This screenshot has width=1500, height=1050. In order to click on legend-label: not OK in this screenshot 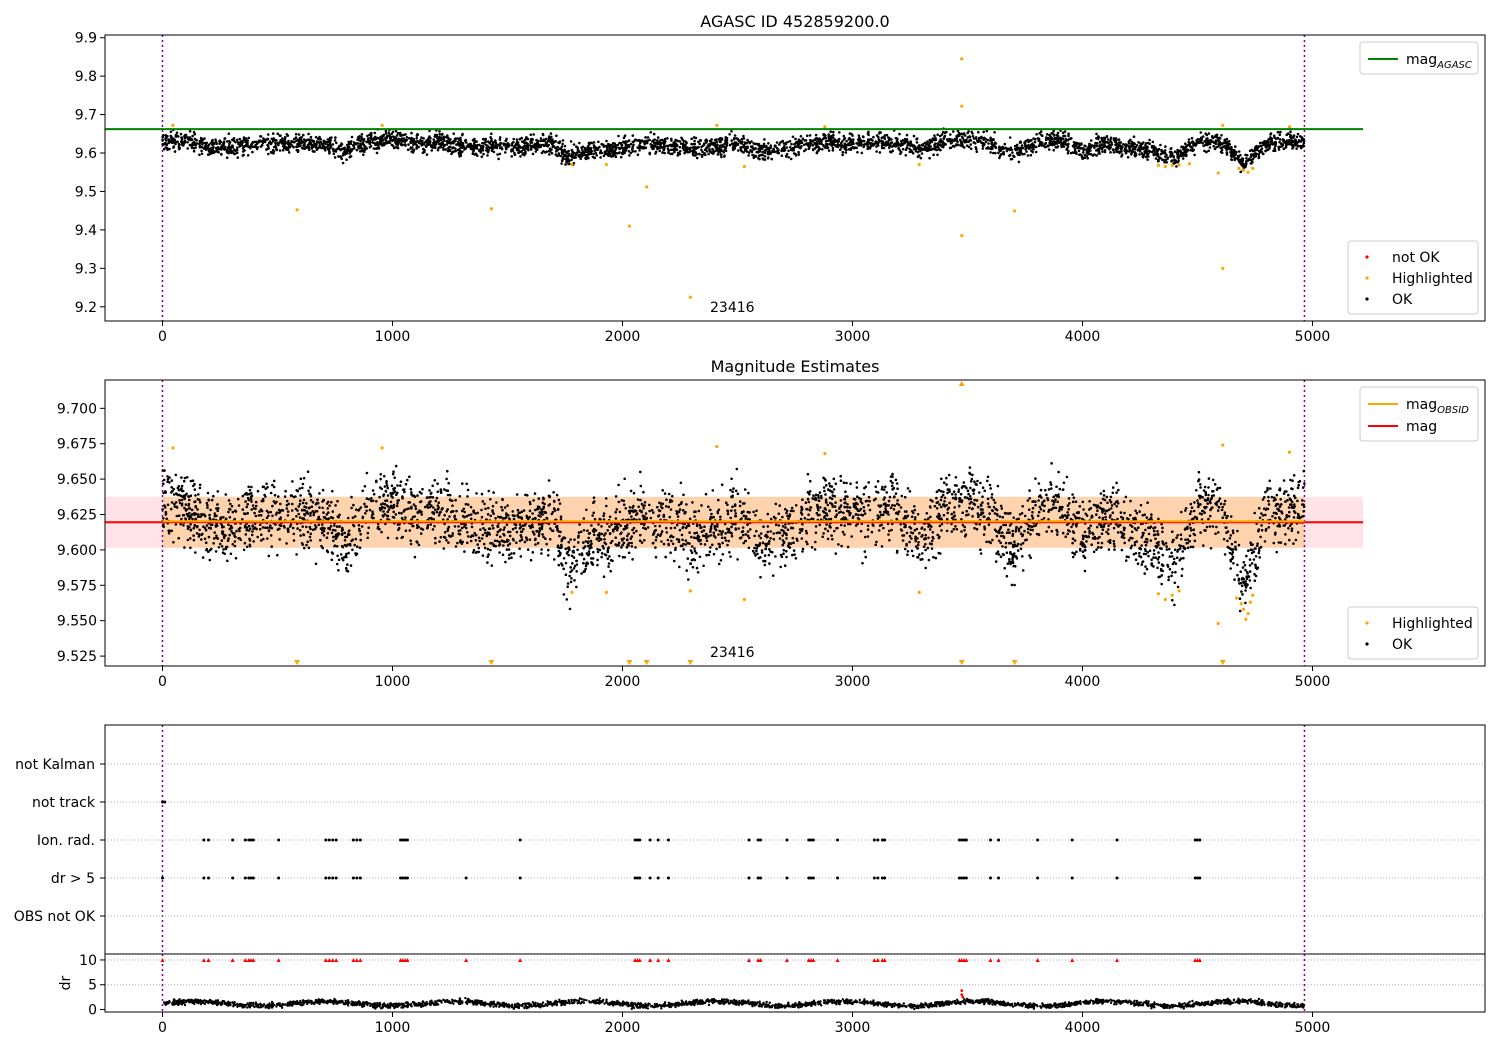, I will do `click(1416, 258)`.